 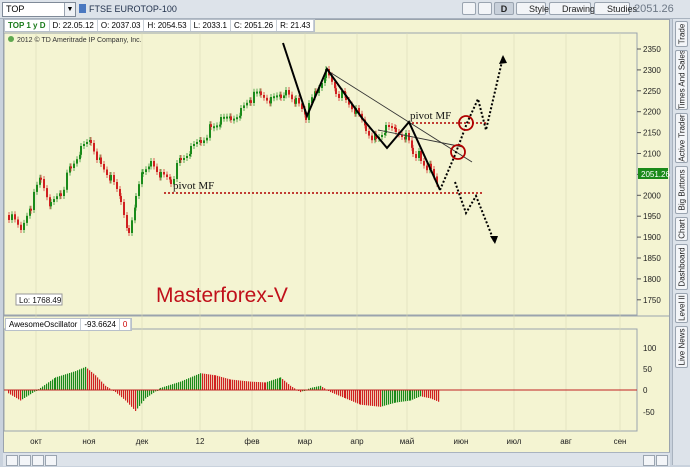 What do you see at coordinates (100, 324) in the screenshot?
I see `oscillator-value: -93.6624` at bounding box center [100, 324].